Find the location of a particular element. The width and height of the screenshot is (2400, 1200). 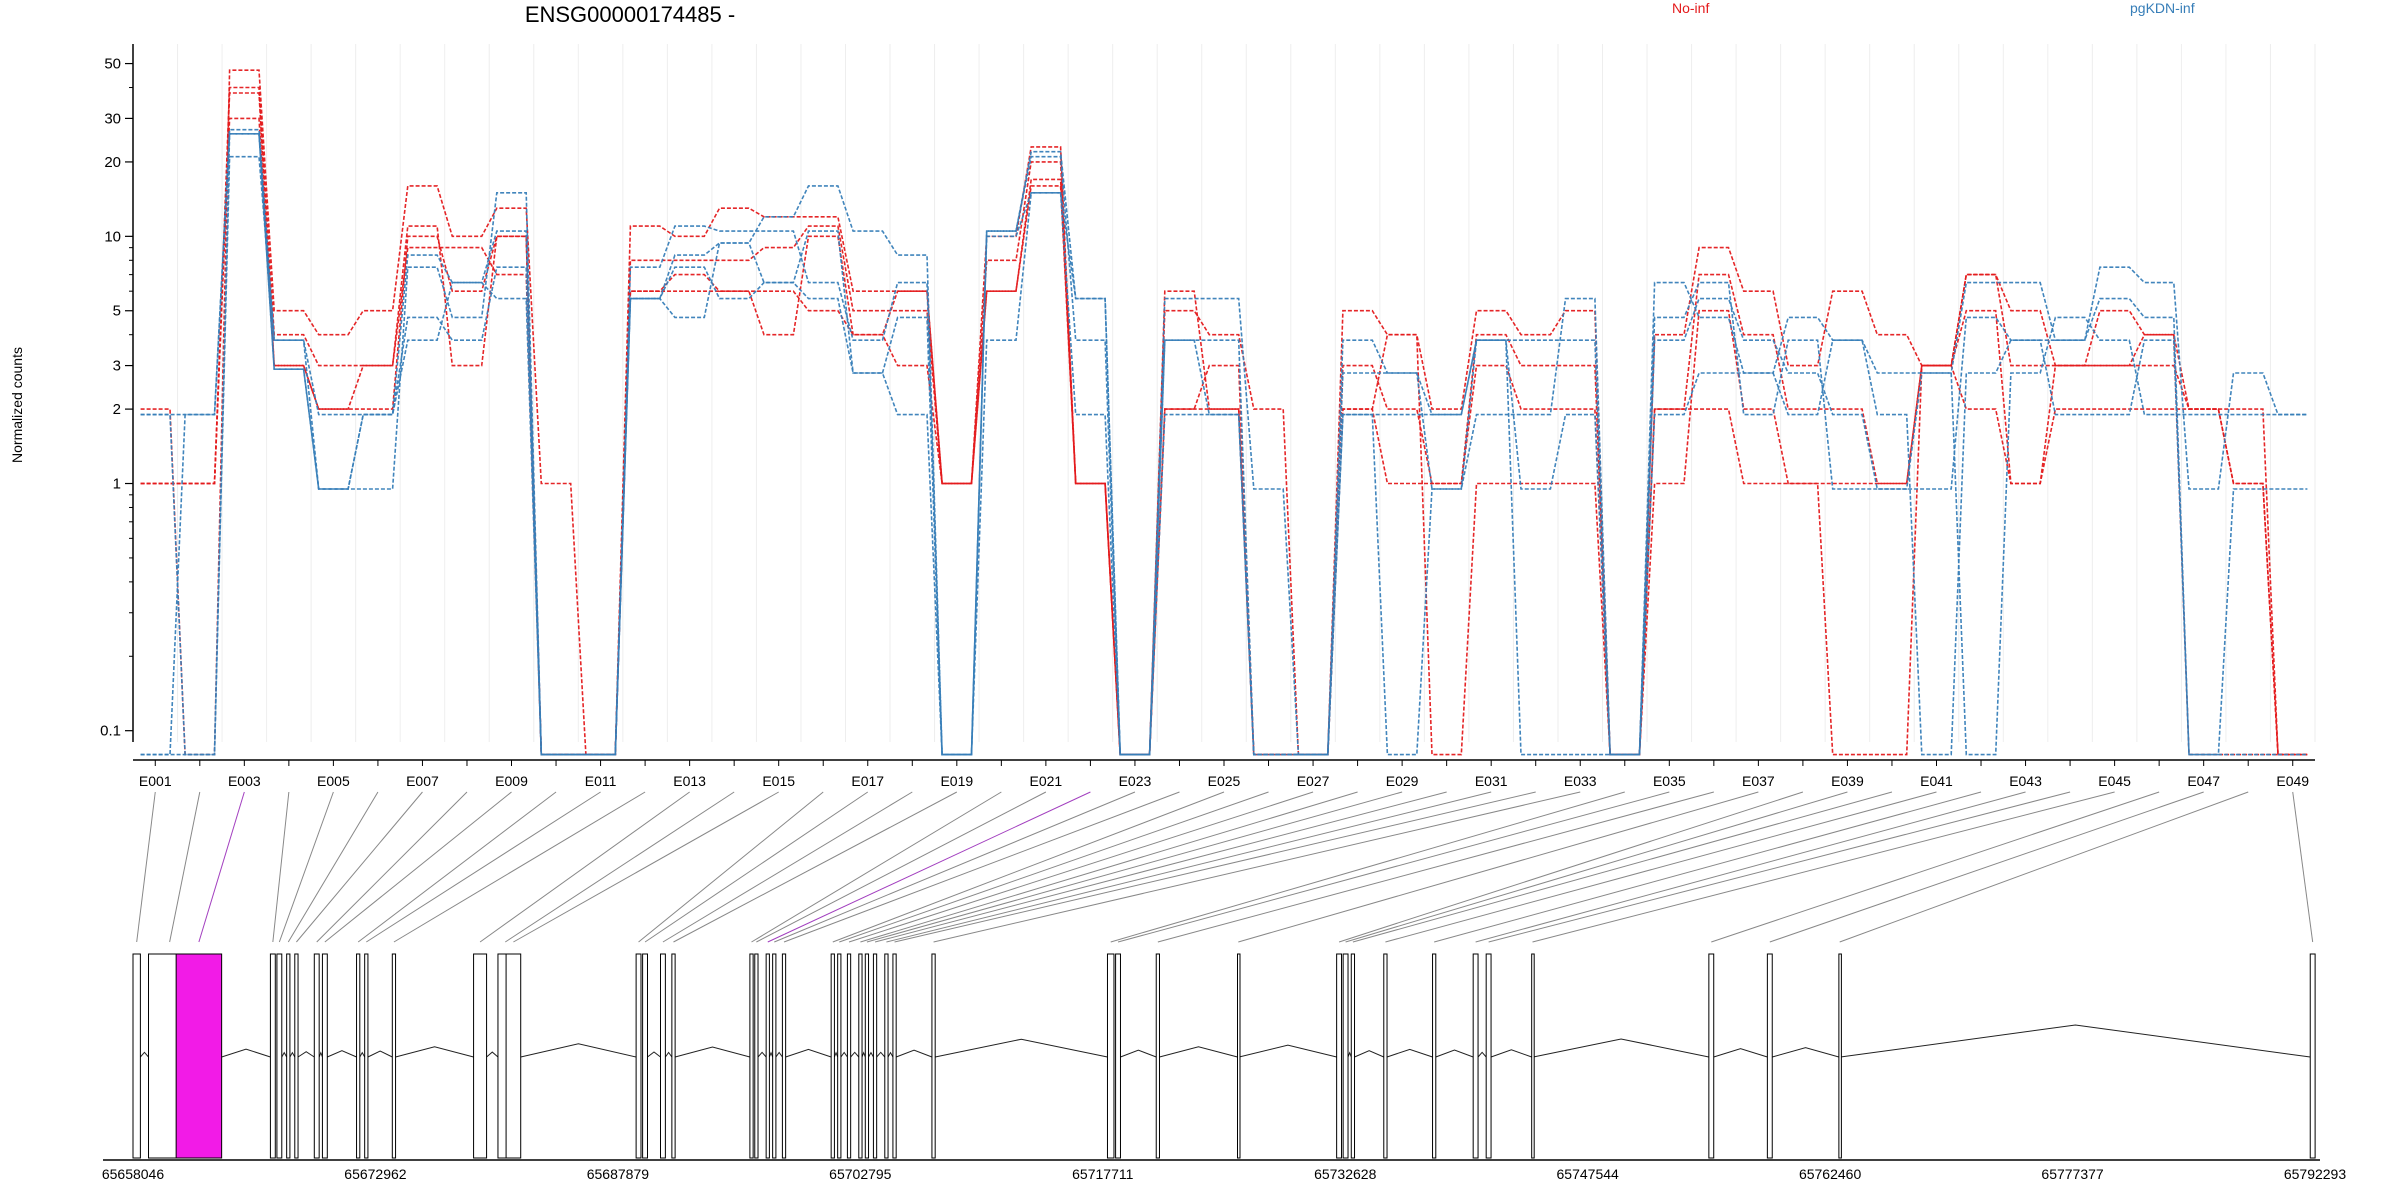

x-tick-label: E021 is located at coordinates (1046, 781).